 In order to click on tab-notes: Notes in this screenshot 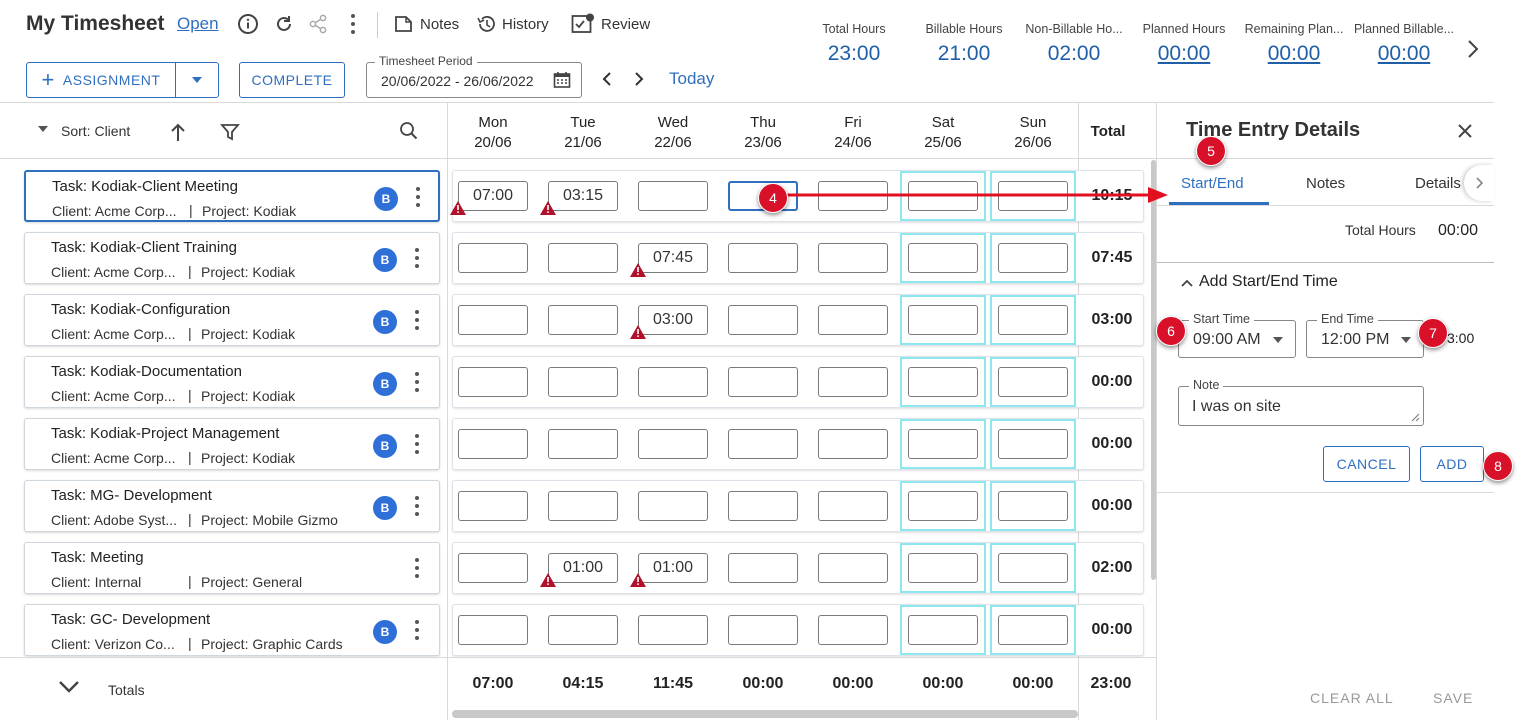, I will do `click(1326, 183)`.